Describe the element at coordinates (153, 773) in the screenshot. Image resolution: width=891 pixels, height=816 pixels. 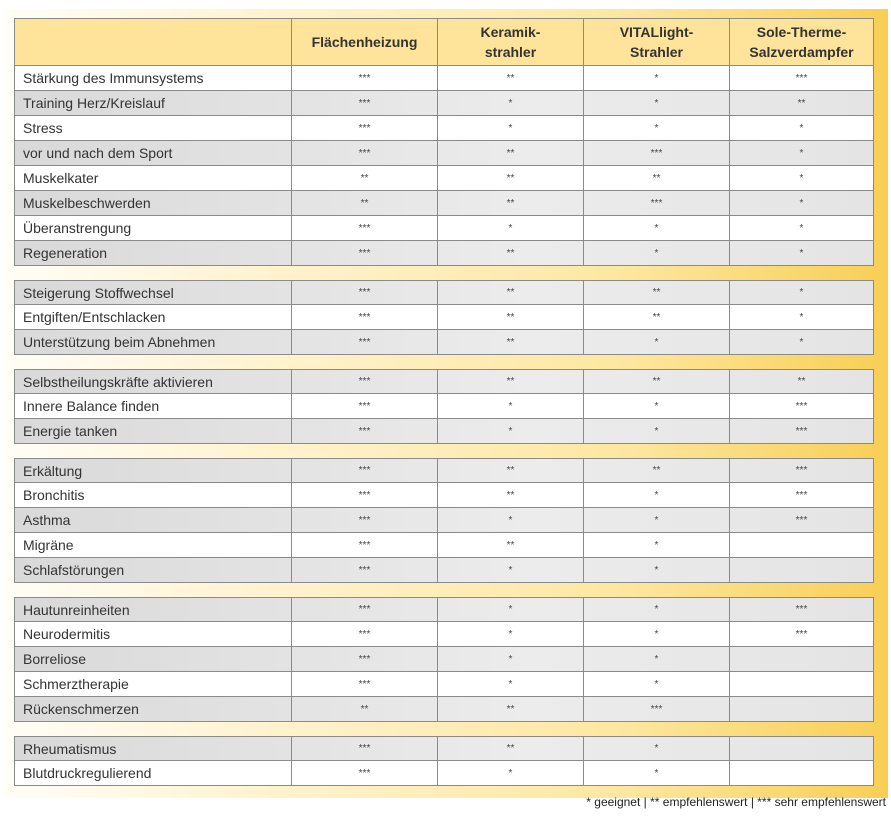
I see `row-label: Blutdruckregulierend` at that location.